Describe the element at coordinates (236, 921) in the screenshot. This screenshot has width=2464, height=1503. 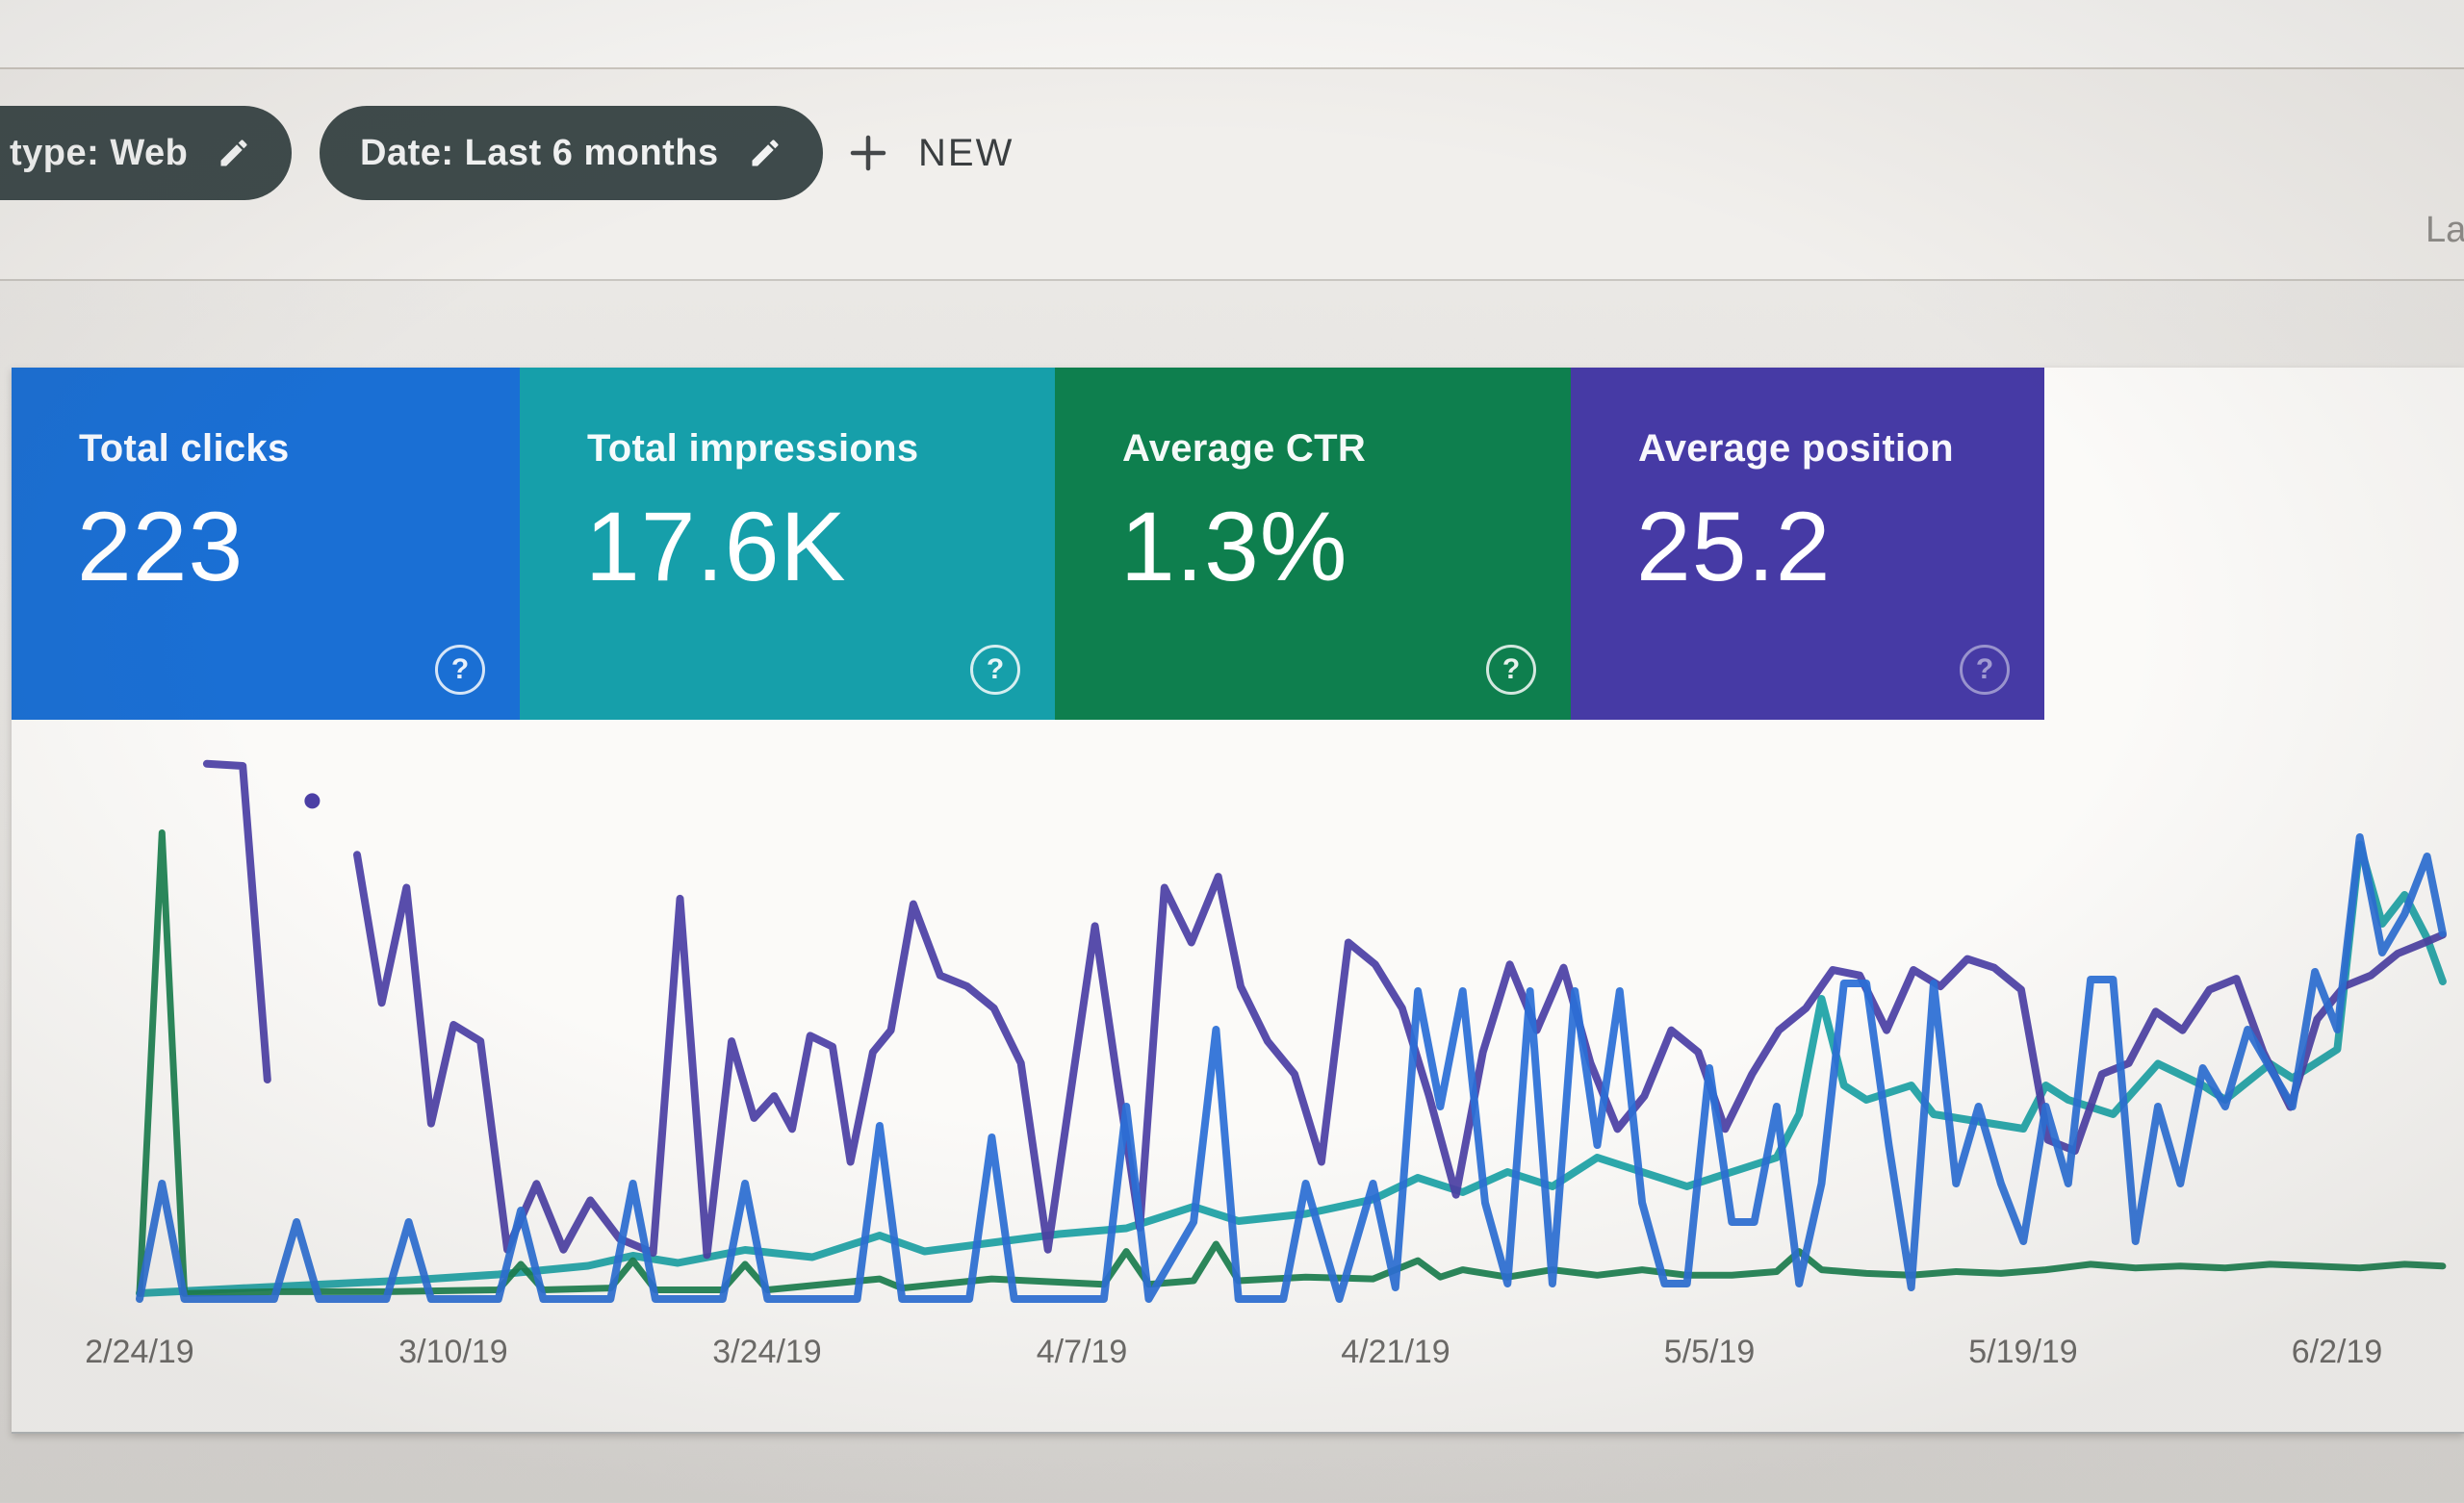
I see `series-line-position` at that location.